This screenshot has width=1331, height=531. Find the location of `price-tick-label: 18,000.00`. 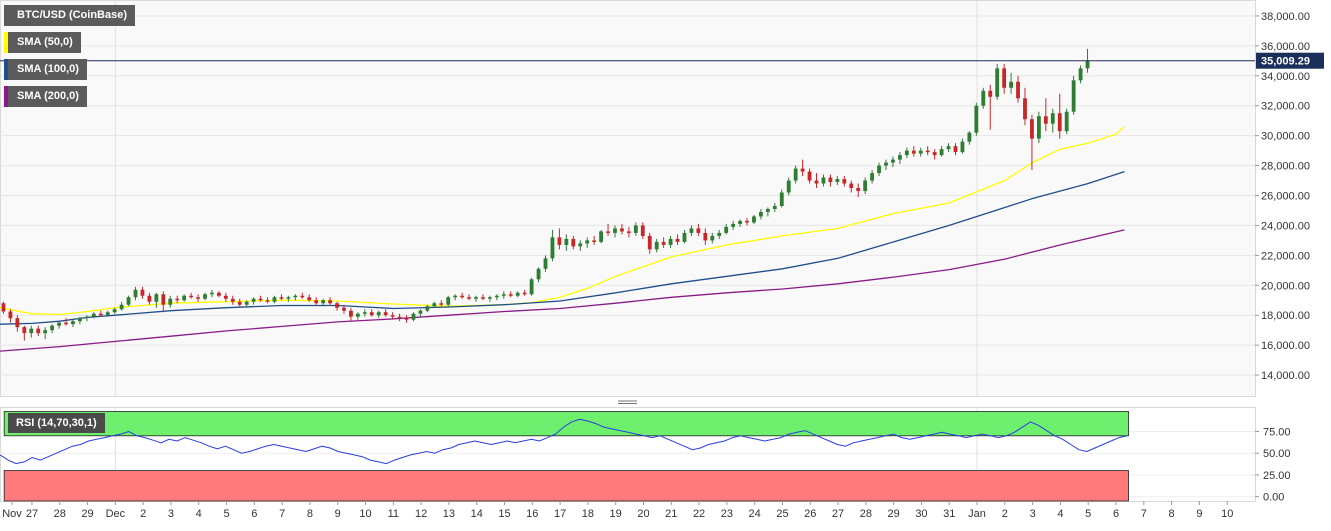

price-tick-label: 18,000.00 is located at coordinates (1285, 316).